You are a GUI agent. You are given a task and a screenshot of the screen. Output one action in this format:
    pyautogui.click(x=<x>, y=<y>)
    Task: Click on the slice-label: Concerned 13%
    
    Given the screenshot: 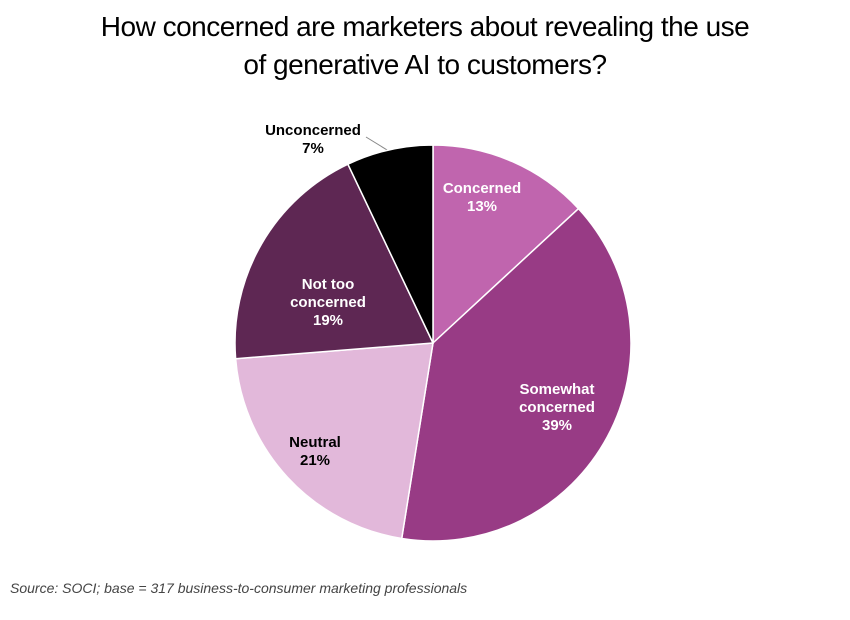 What is the action you would take?
    pyautogui.click(x=482, y=198)
    